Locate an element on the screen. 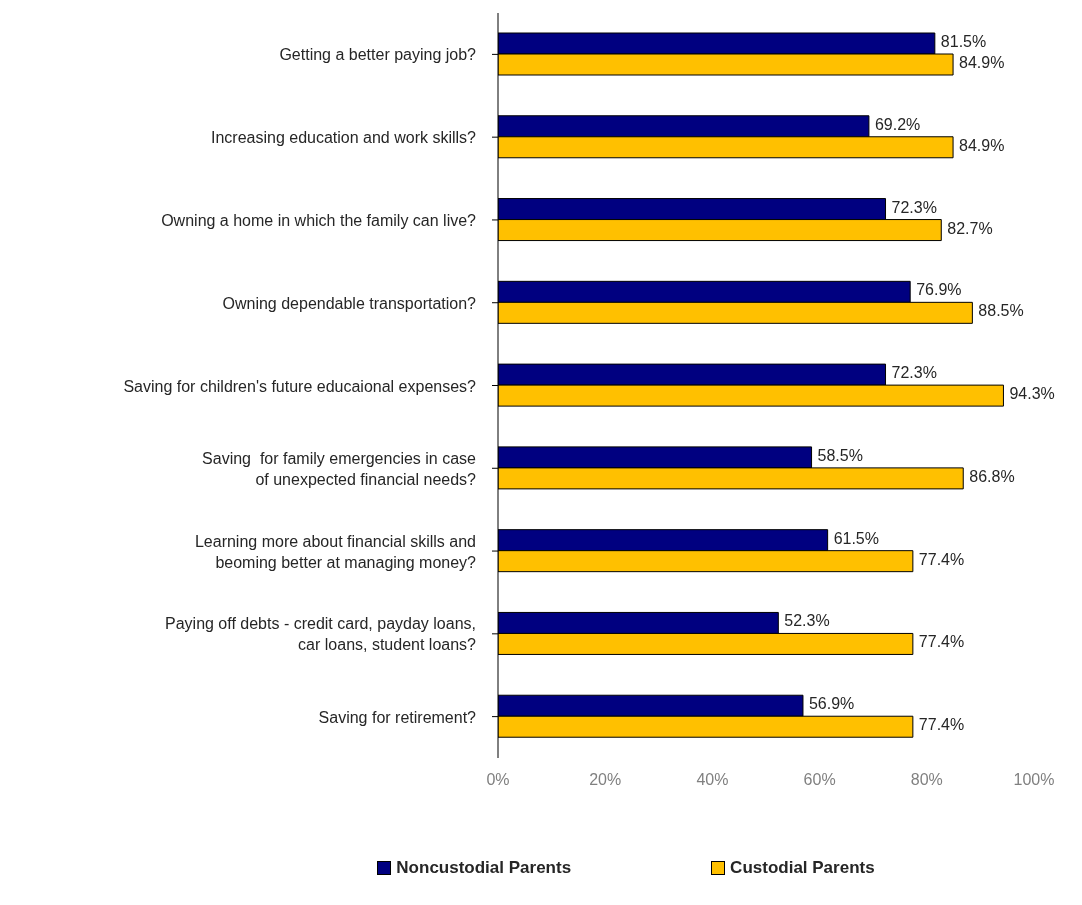  data-label: 81.5% is located at coordinates (963, 41).